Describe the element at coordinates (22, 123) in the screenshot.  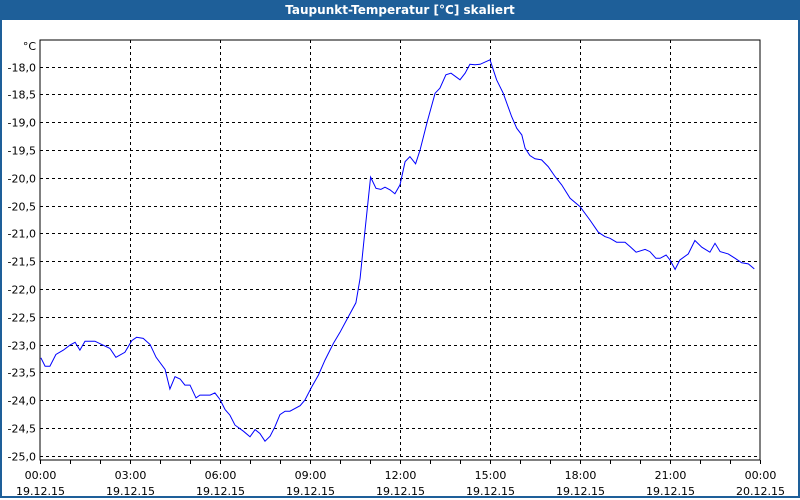
I see `y-tick-label: -19,0` at that location.